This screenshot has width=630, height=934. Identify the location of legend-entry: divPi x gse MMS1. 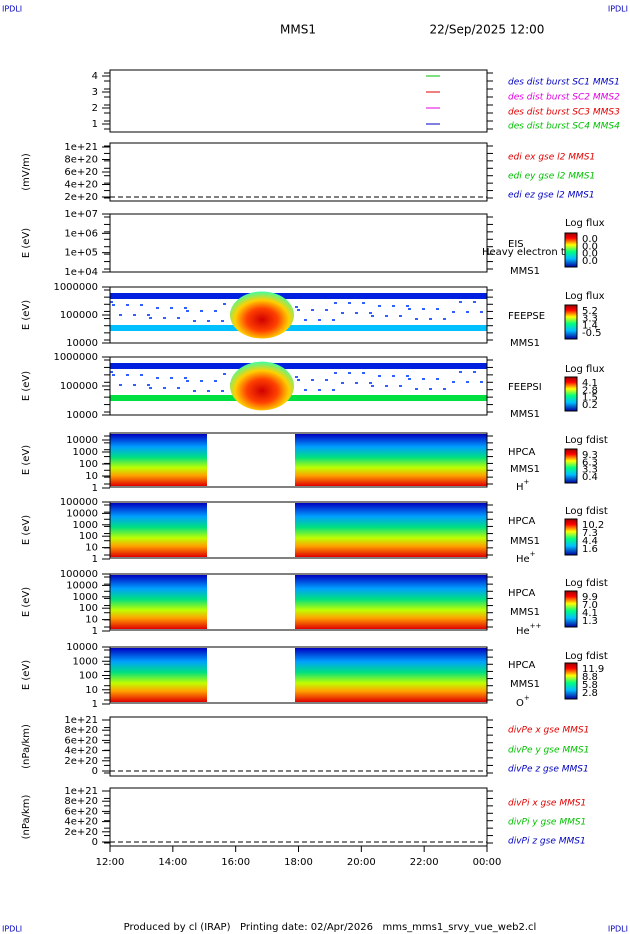
(547, 804).